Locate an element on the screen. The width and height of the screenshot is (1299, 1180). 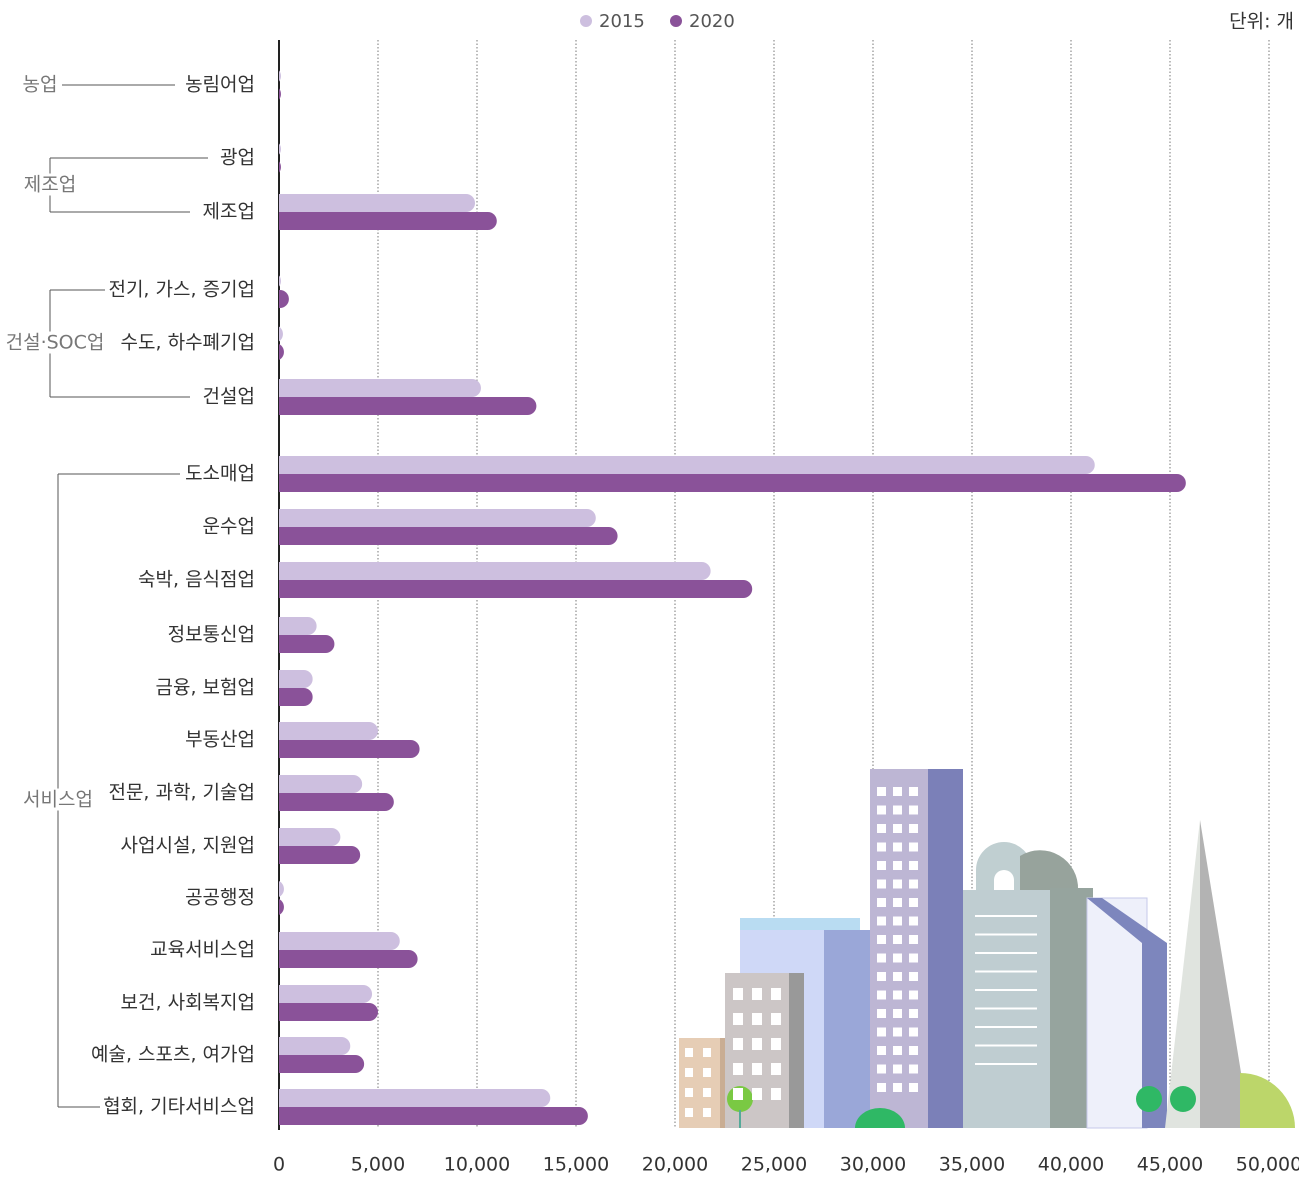
x-tick-label: 40,000 is located at coordinates (1071, 1165).